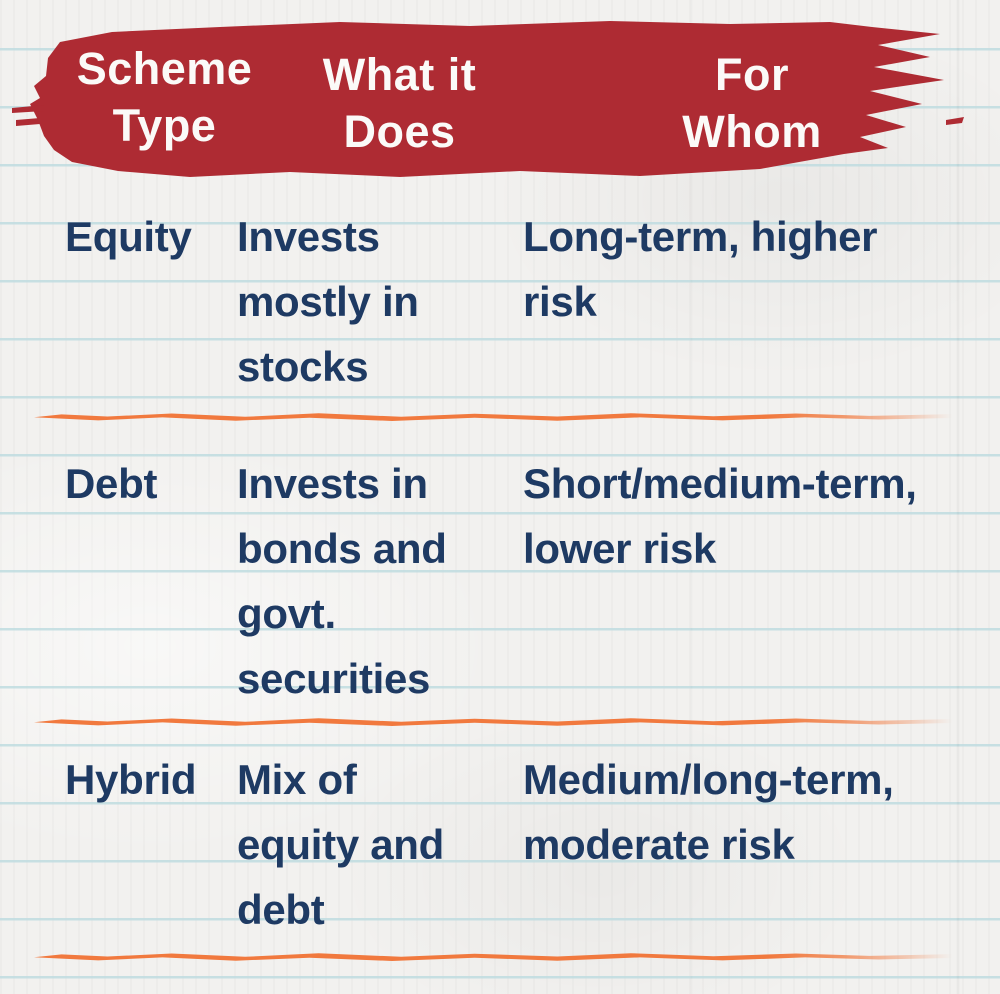 The width and height of the screenshot is (1000, 994). Describe the element at coordinates (399, 103) in the screenshot. I see `header-col-what-it-does: What it Does` at that location.